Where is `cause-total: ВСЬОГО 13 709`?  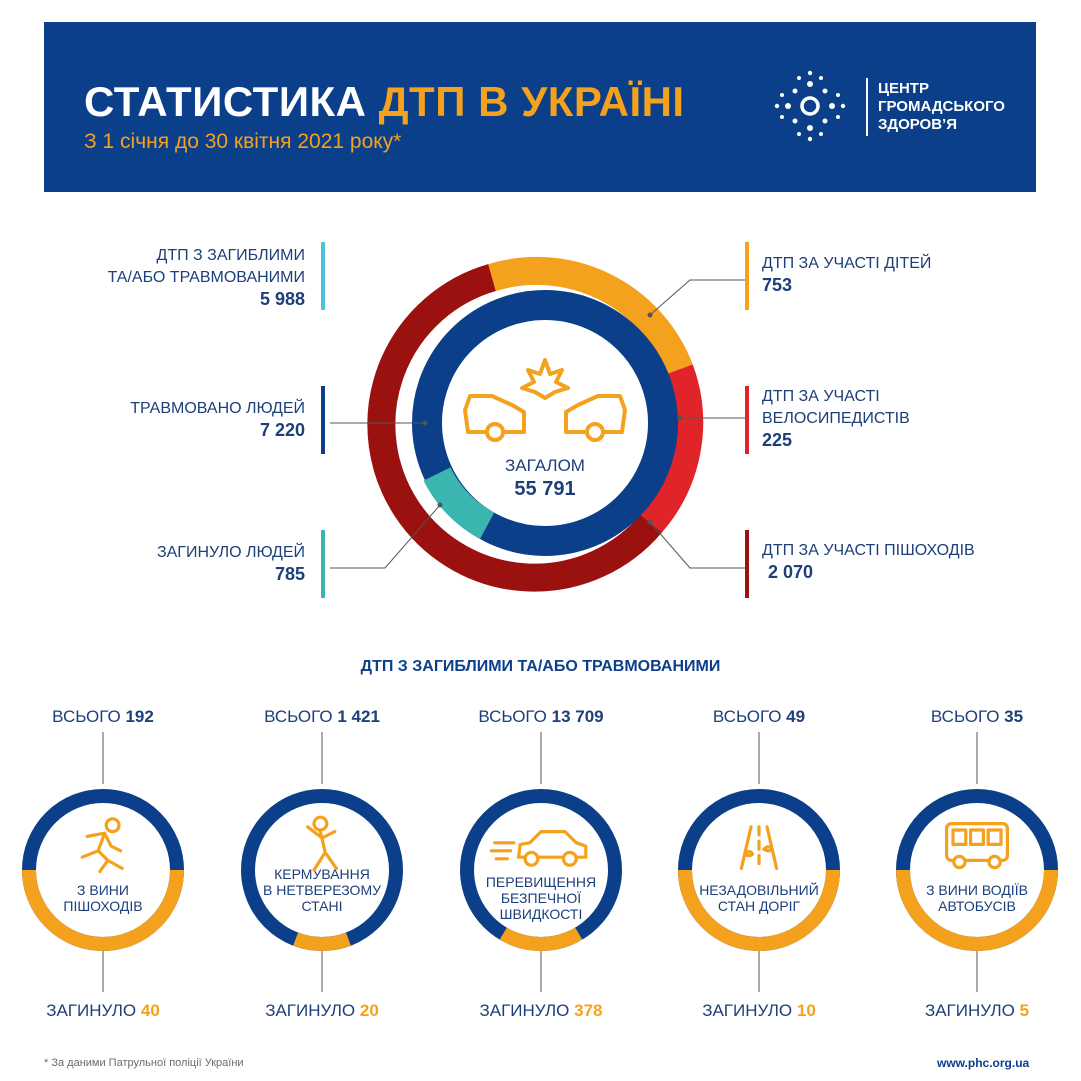
cause-total: ВСЬОГО 13 709 is located at coordinates (541, 716).